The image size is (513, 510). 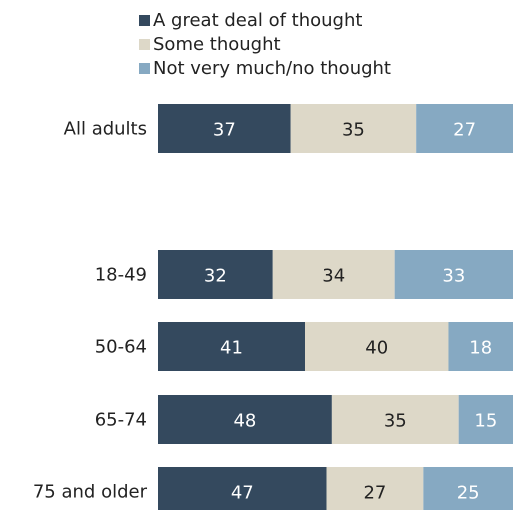 I want to click on legend-swatch-some-thought, so click(x=144, y=44).